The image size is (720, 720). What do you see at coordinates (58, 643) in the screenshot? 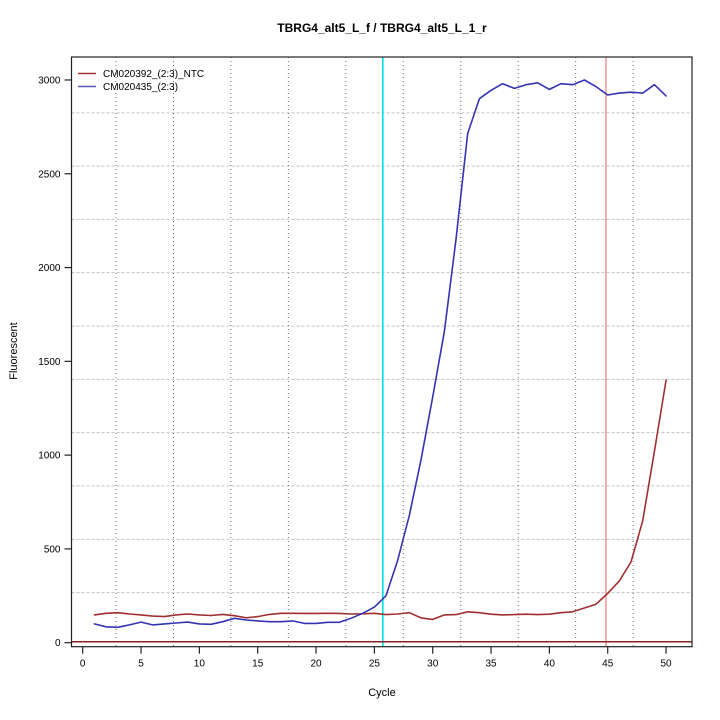
I see `y-tick-label: 0` at bounding box center [58, 643].